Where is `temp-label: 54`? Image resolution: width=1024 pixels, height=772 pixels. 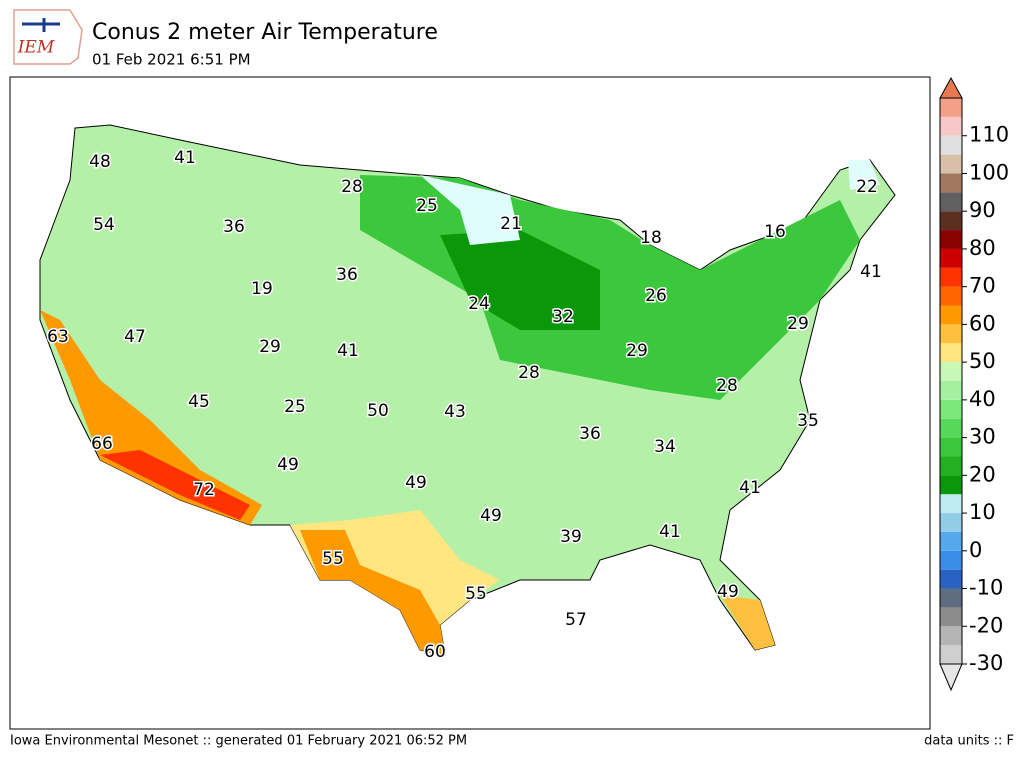
temp-label: 54 is located at coordinates (104, 225).